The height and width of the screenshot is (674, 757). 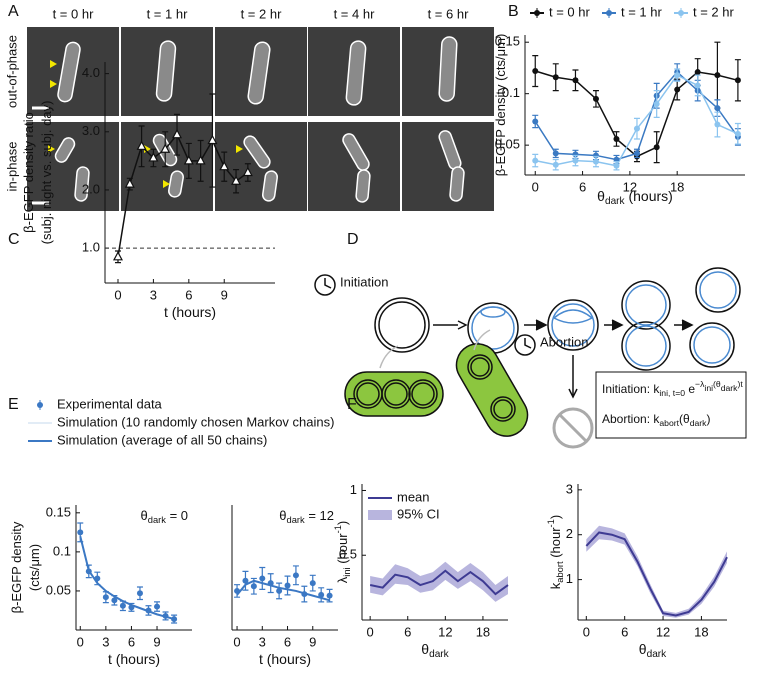 What do you see at coordinates (669, 423) in the screenshot?
I see `label-part: abort` at bounding box center [669, 423].